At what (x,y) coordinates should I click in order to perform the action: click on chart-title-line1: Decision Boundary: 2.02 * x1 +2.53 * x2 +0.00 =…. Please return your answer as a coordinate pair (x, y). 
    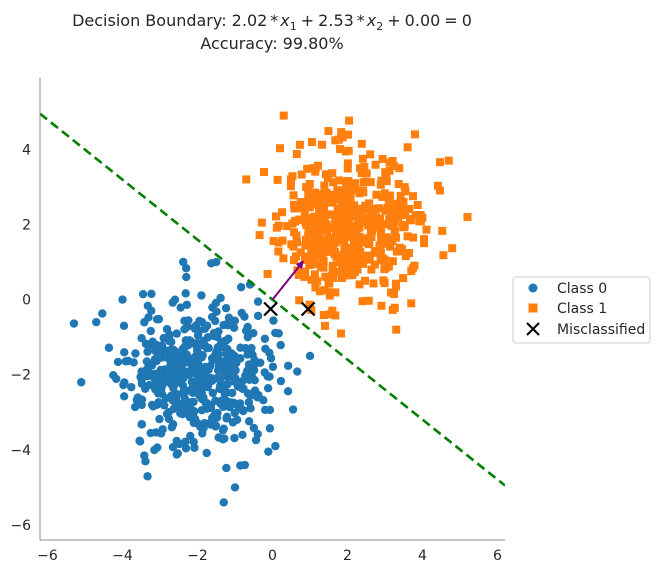
    Looking at the image, I should click on (272, 22).